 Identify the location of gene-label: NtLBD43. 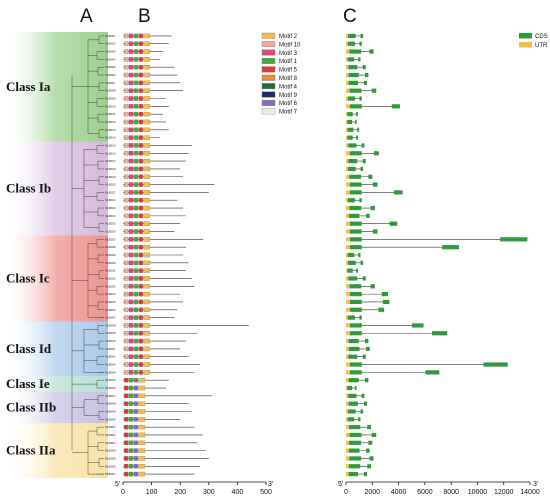
(110, 365).